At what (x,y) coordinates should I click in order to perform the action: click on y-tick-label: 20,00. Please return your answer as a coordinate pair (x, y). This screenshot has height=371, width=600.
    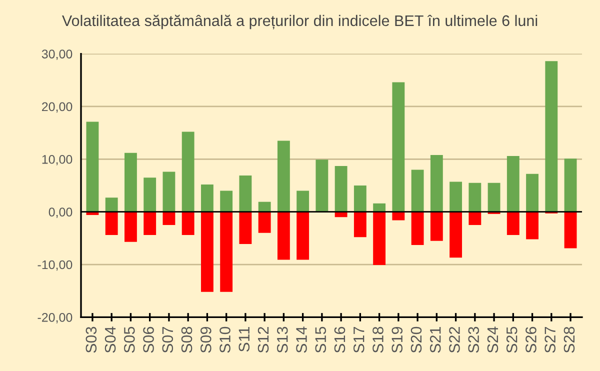
    Looking at the image, I should click on (57, 107).